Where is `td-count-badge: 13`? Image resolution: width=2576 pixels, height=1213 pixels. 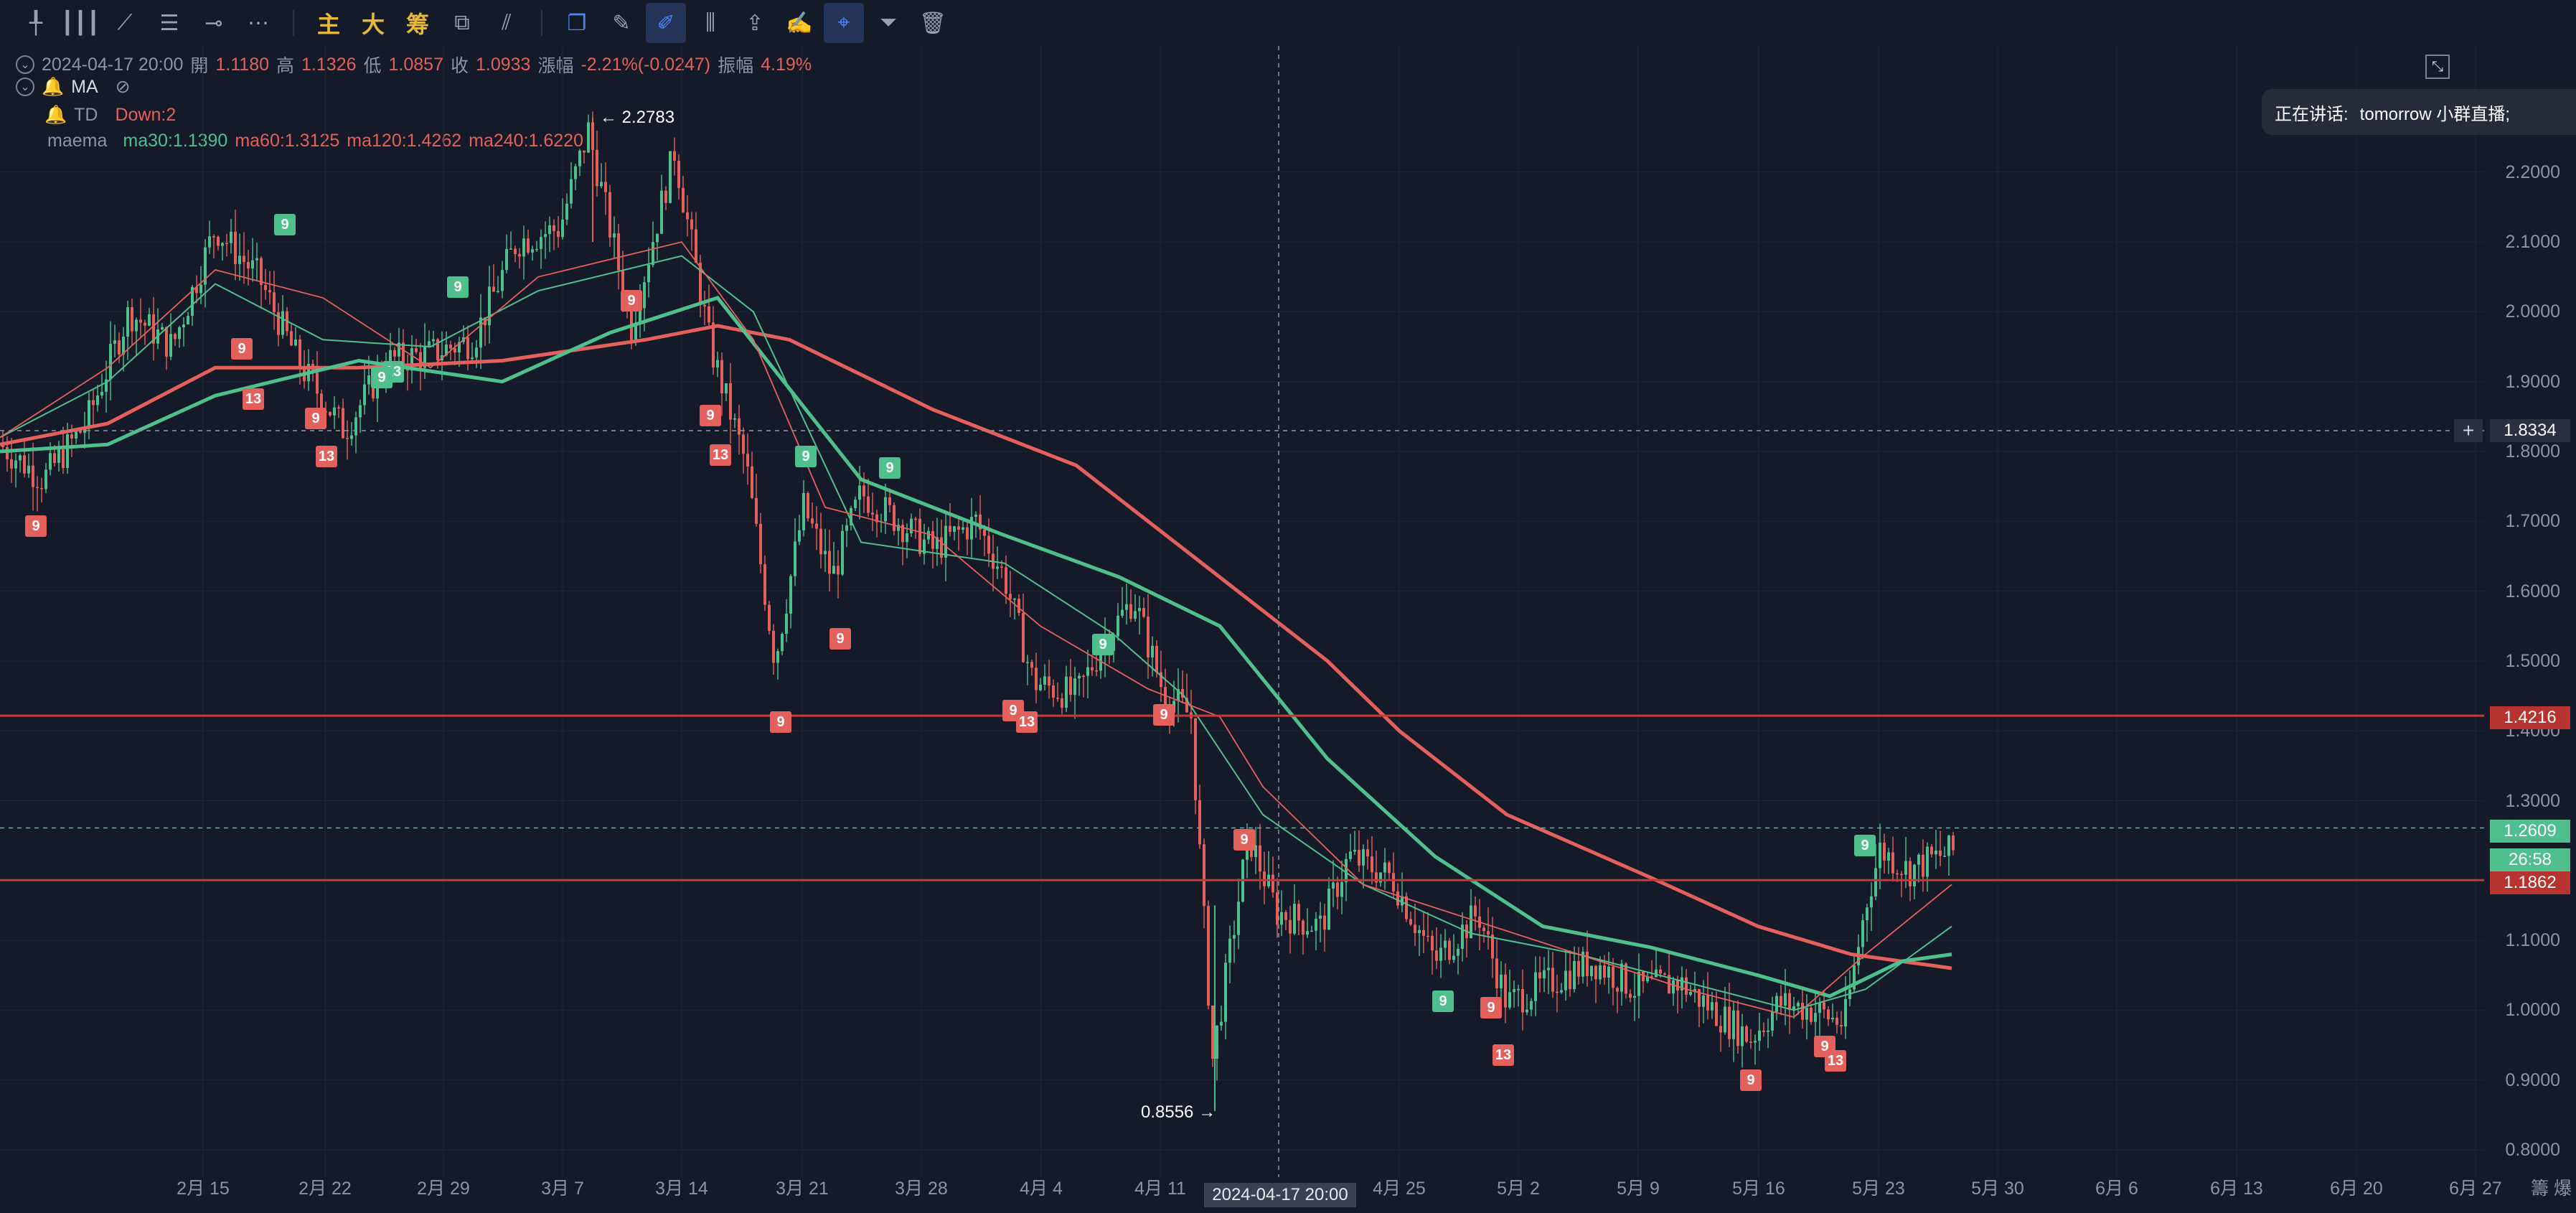 td-count-badge: 13 is located at coordinates (720, 455).